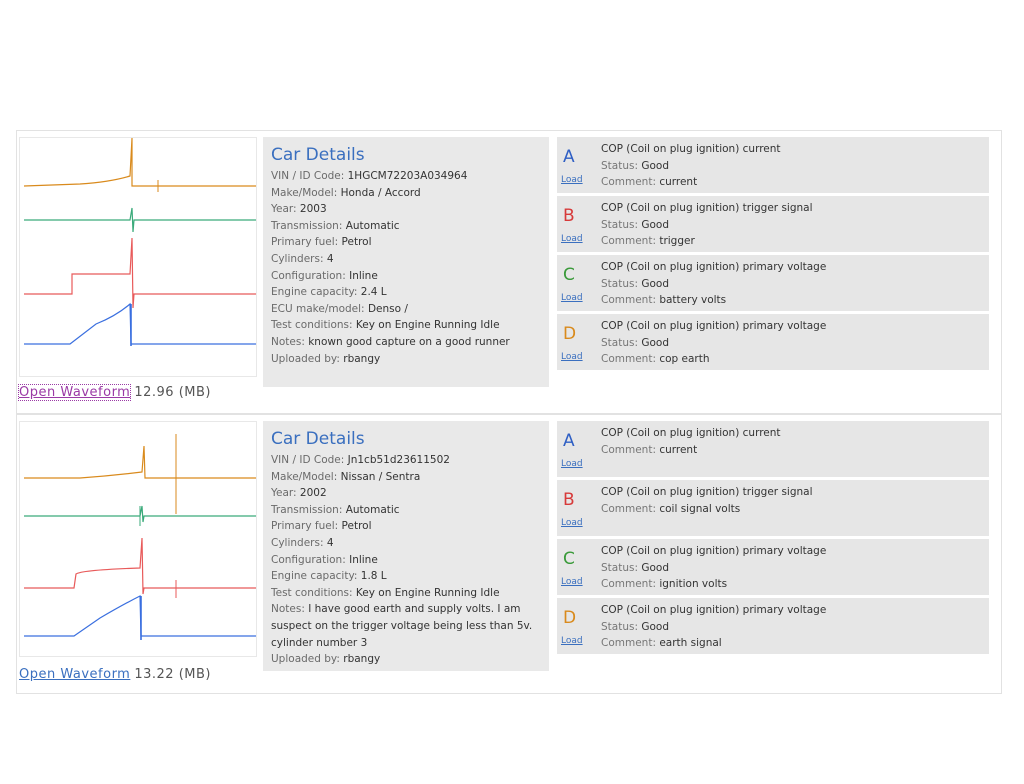 The width and height of the screenshot is (1024, 784). What do you see at coordinates (407, 477) in the screenshot?
I see `detail-row: Make/Model: Nissan / Sentra` at bounding box center [407, 477].